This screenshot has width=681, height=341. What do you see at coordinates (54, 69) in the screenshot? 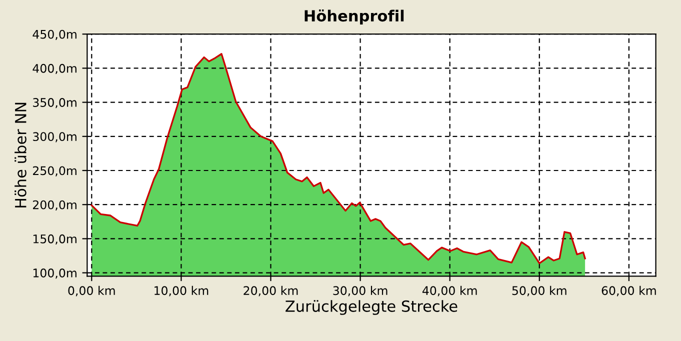
I see `y-tick-label: 400,0m` at bounding box center [54, 69].